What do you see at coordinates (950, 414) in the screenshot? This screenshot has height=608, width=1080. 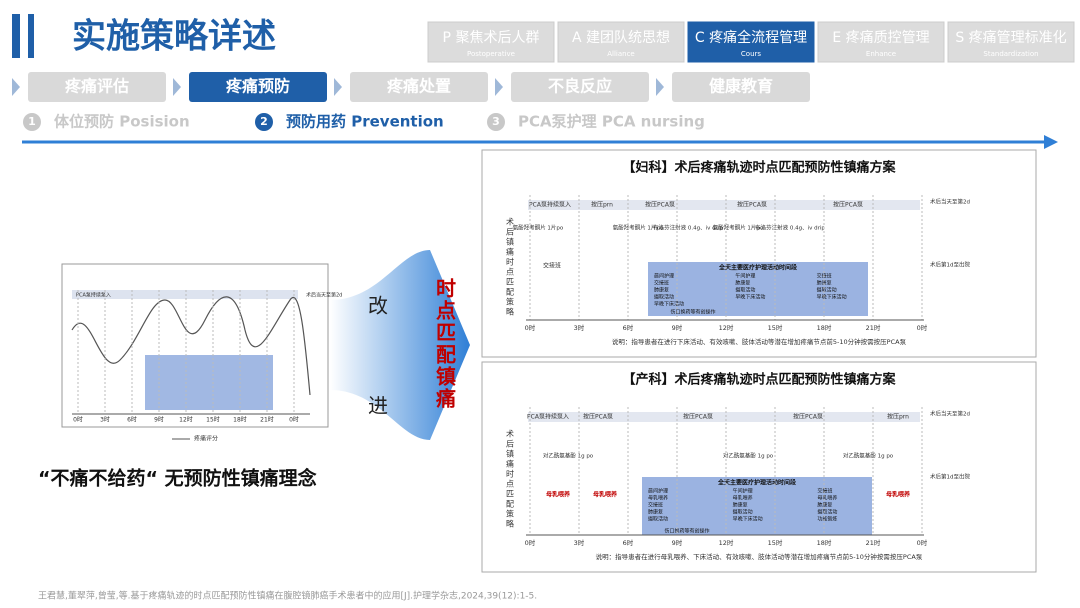 I see `right-label: 术后当天至第2d` at bounding box center [950, 414].